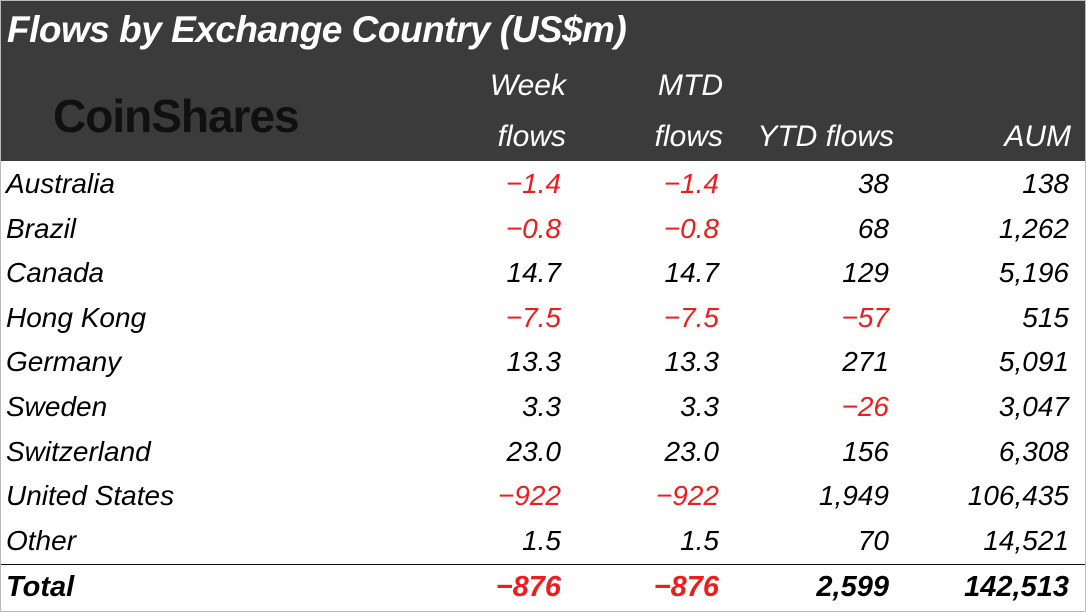 The width and height of the screenshot is (1086, 612). Describe the element at coordinates (528, 587) in the screenshot. I see `total-week-flow: −876` at that location.